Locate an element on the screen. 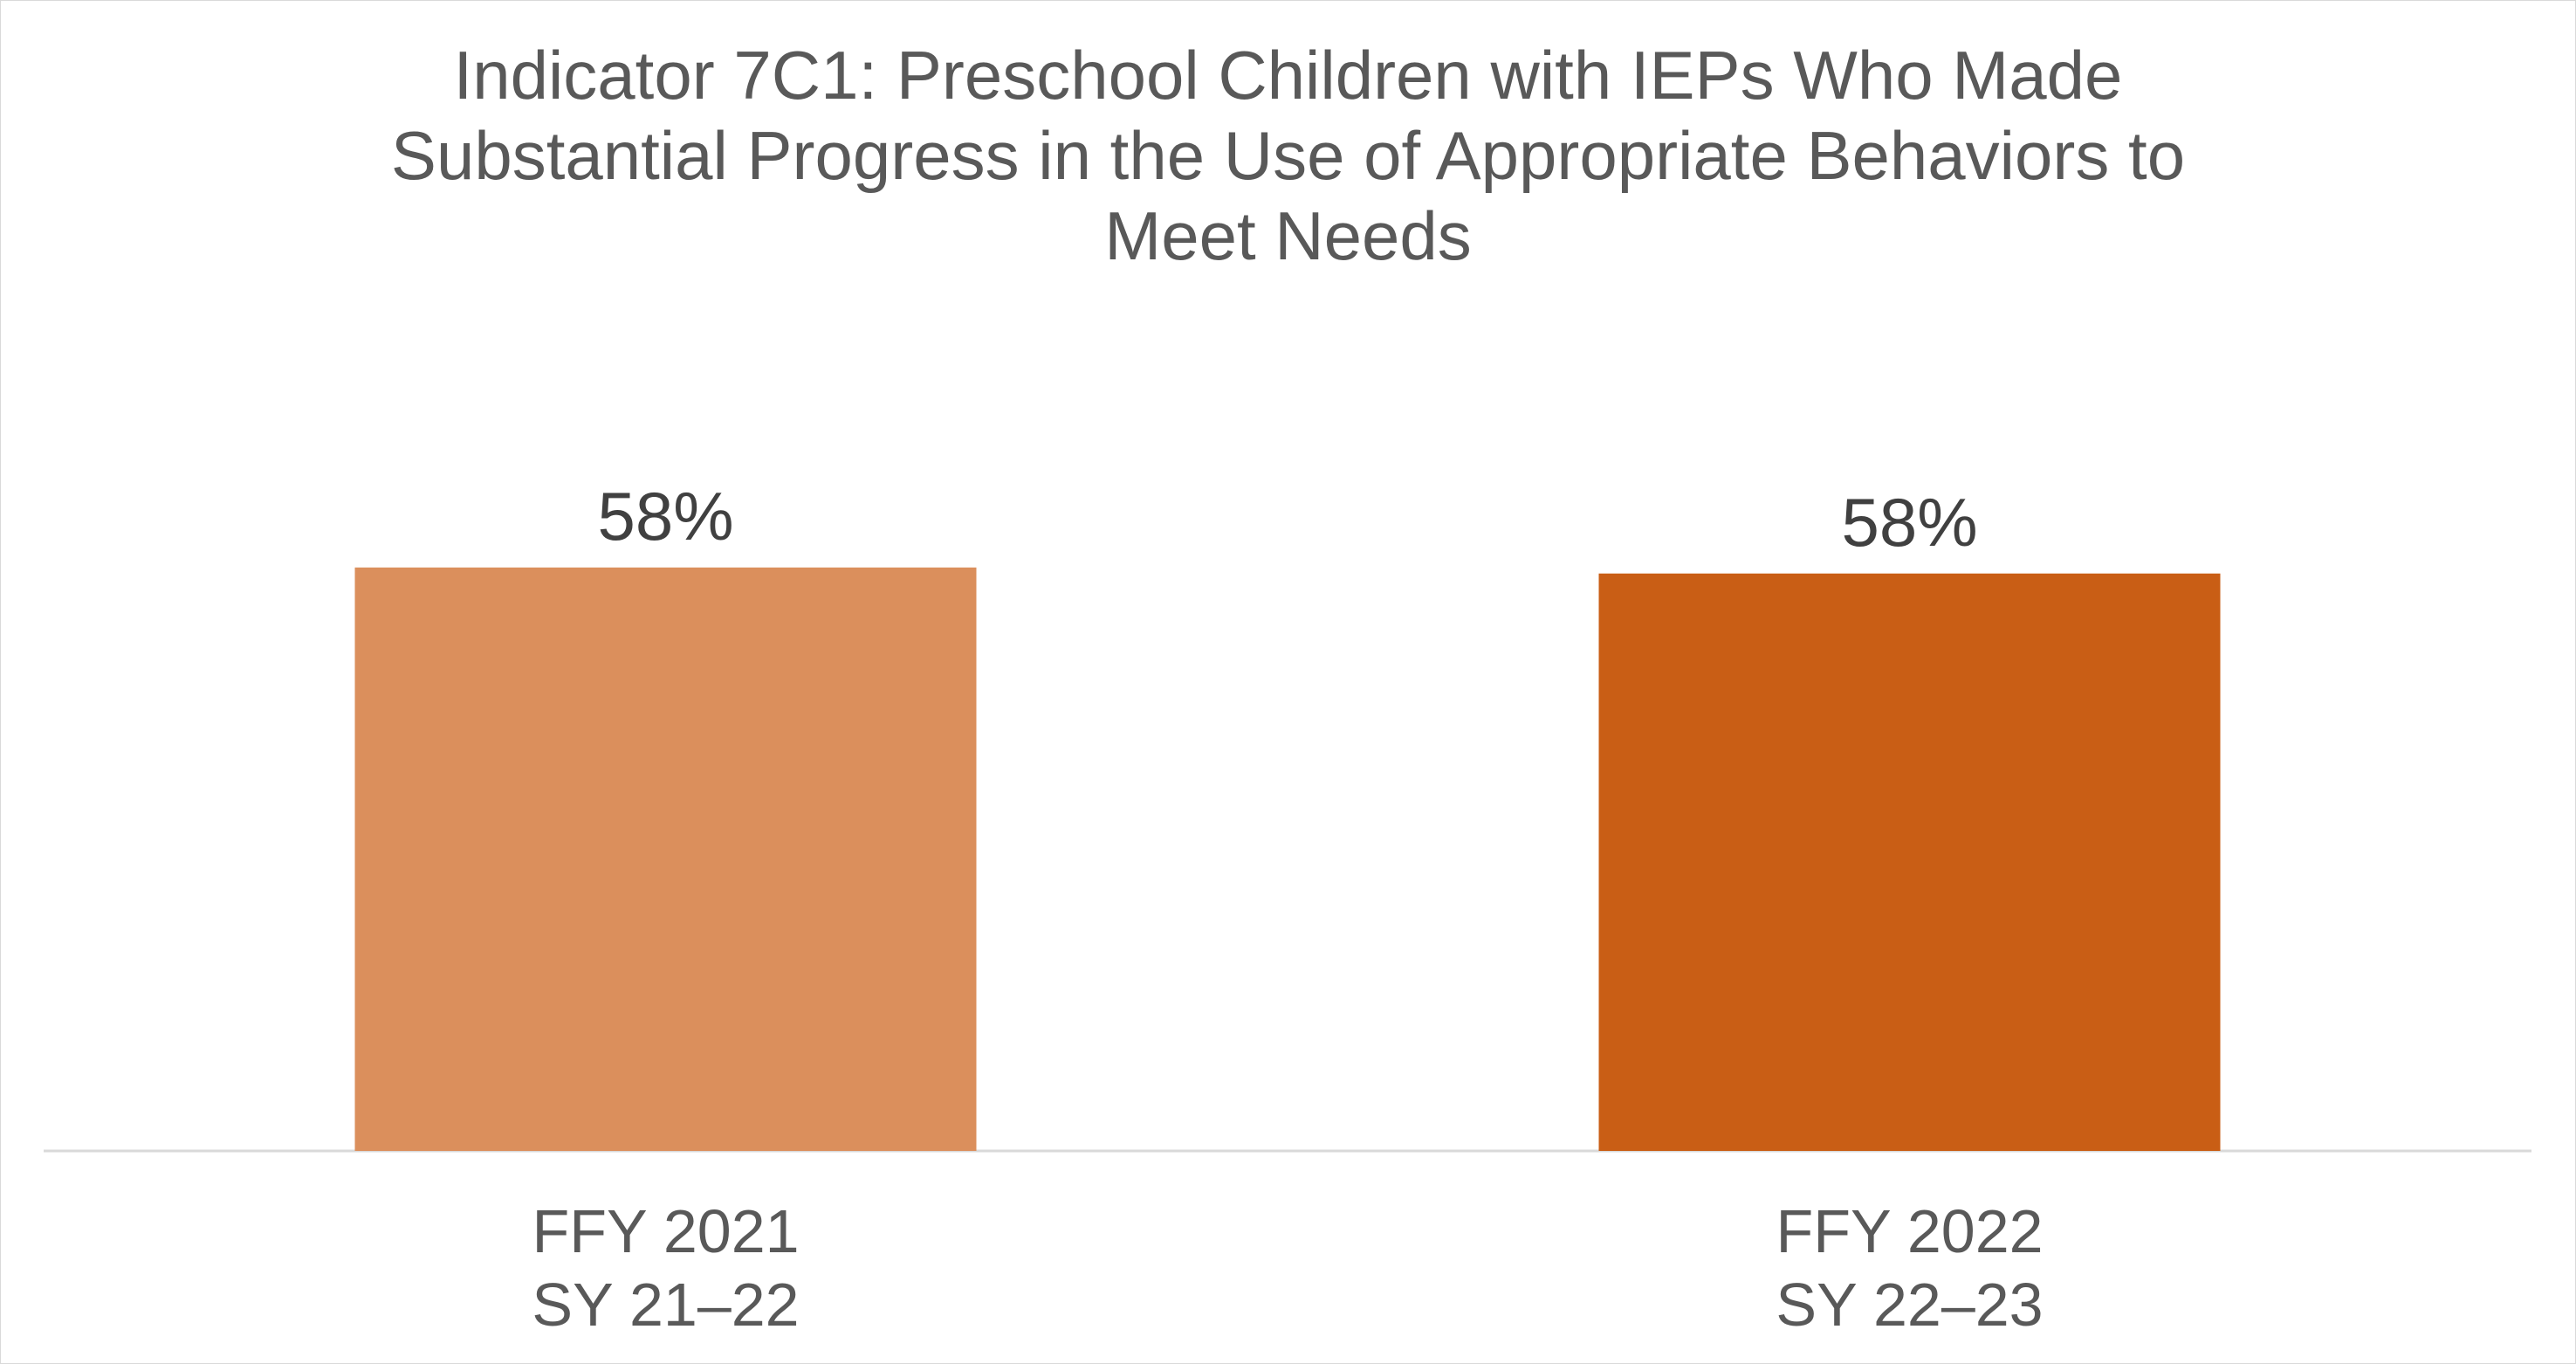  chart-title-line-3: Meet Needs is located at coordinates (1288, 235).